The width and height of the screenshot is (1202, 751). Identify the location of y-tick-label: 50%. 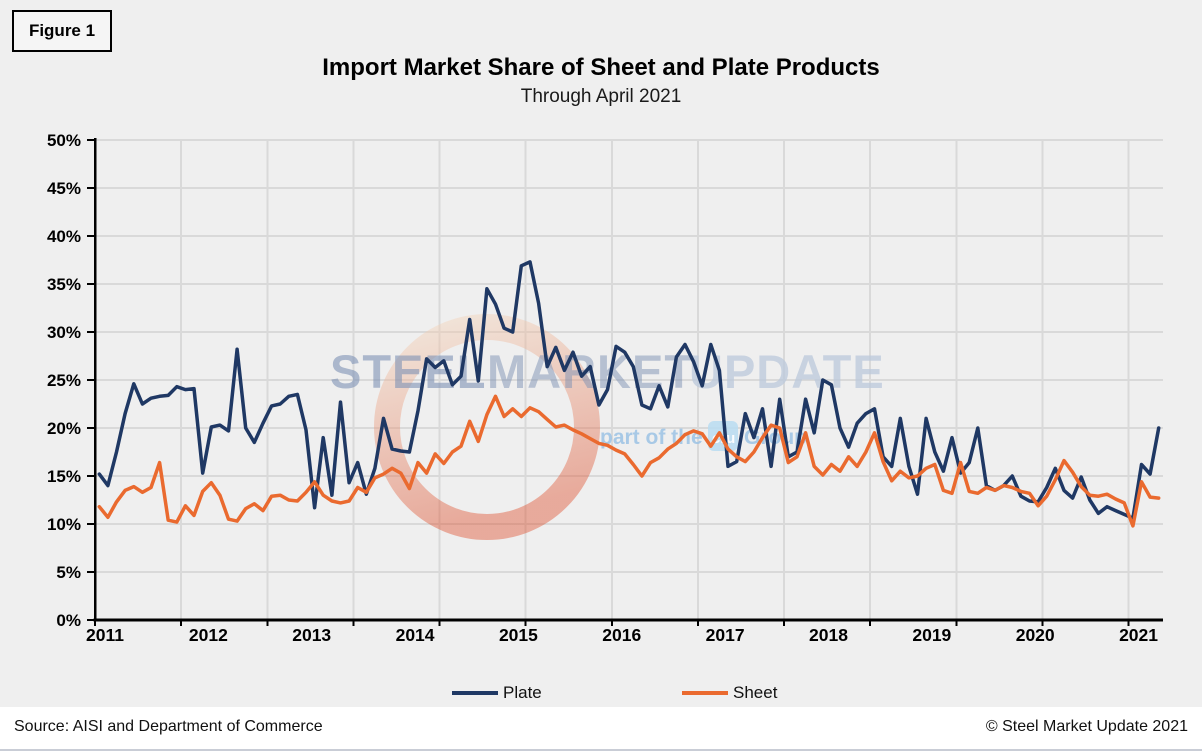
(64, 140).